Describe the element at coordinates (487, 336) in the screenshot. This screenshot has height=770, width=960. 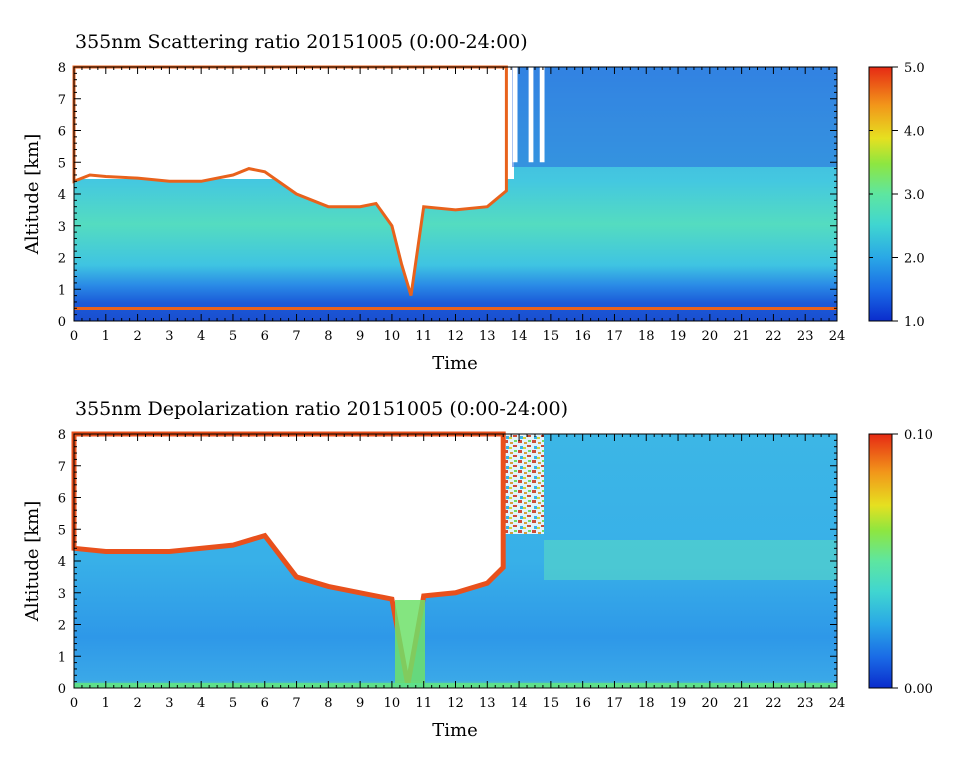
I see `x-tick-label: 13` at that location.